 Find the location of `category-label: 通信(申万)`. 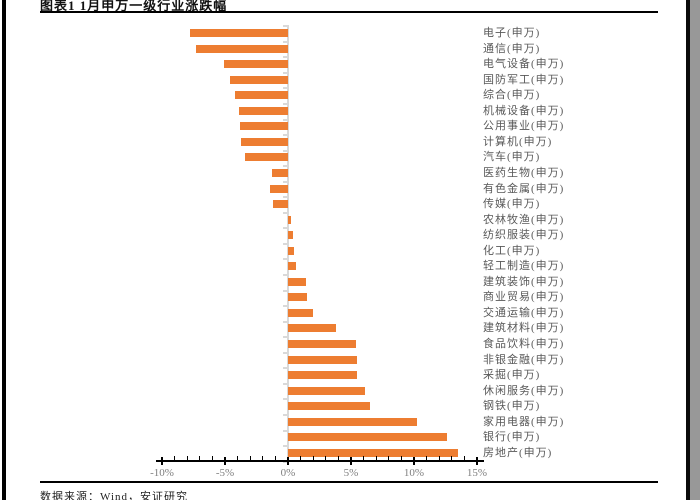

category-label: 通信(申万) is located at coordinates (512, 49).